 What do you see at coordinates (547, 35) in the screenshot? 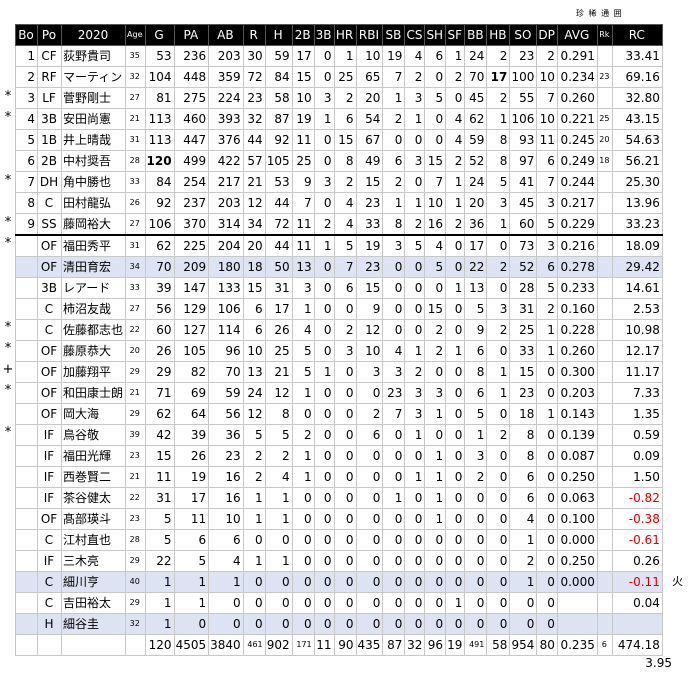
I see `header-20: DP` at bounding box center [547, 35].